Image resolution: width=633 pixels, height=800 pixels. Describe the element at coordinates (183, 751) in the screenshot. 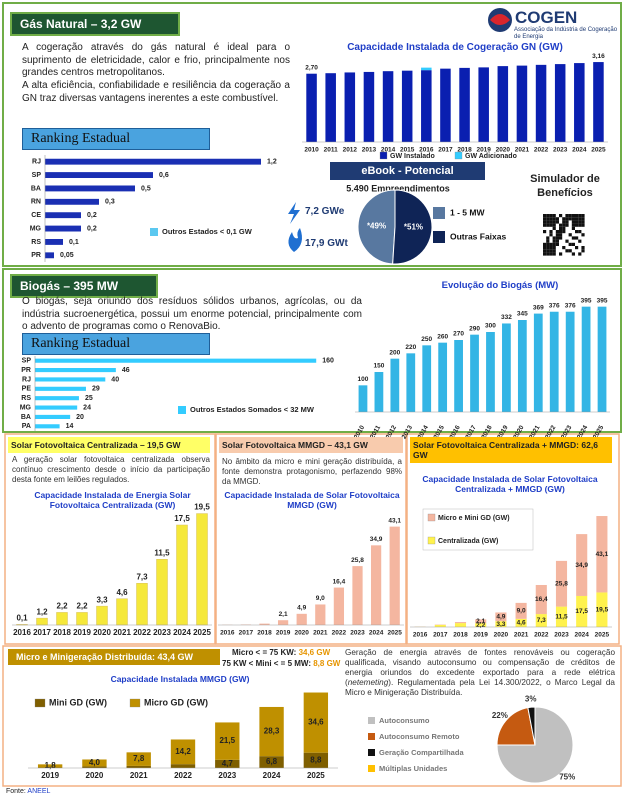

I see `value-label: 14,2` at that location.